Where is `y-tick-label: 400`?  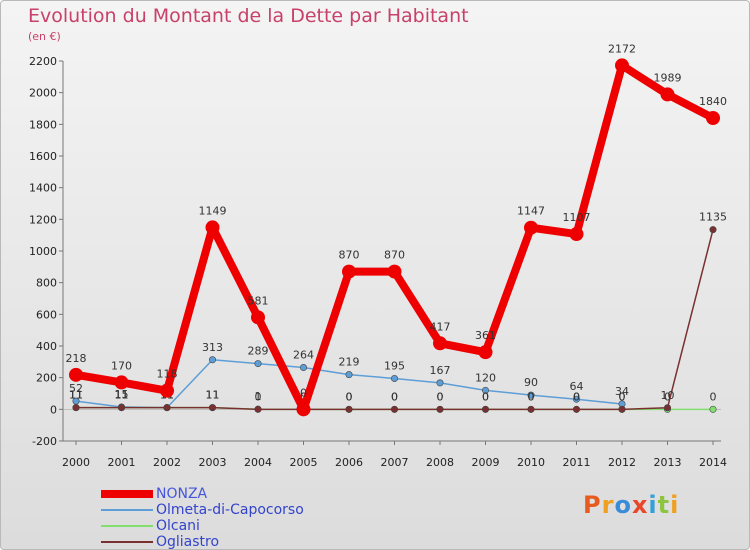
y-tick-label: 400 is located at coordinates (46, 346).